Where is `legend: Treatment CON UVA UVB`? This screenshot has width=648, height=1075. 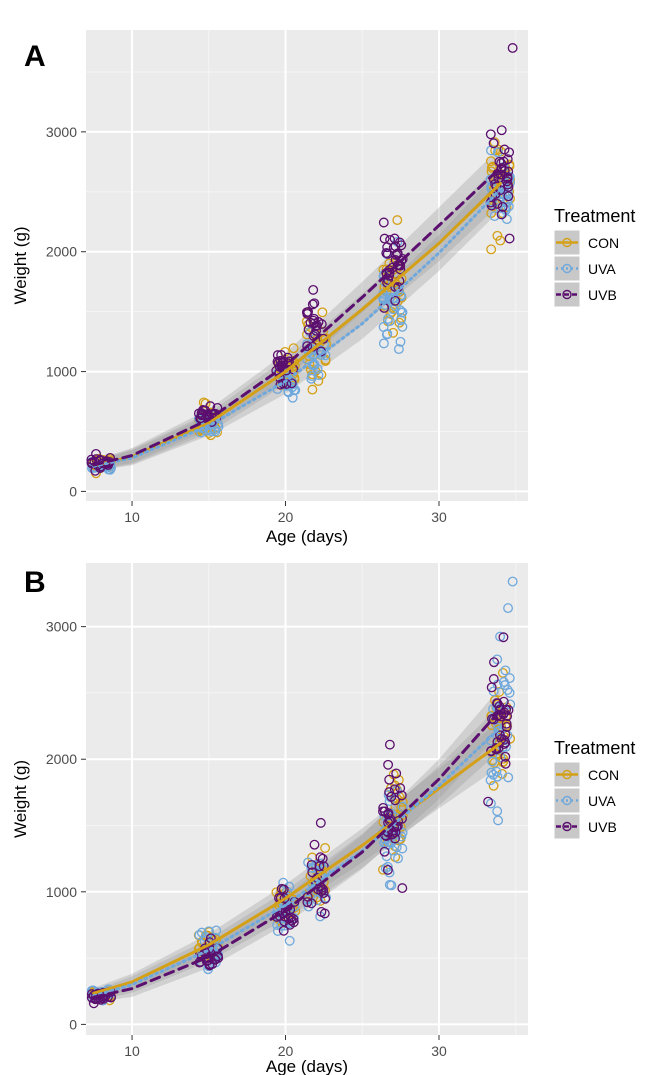
legend: Treatment CON UVA UVB is located at coordinates (594, 257).